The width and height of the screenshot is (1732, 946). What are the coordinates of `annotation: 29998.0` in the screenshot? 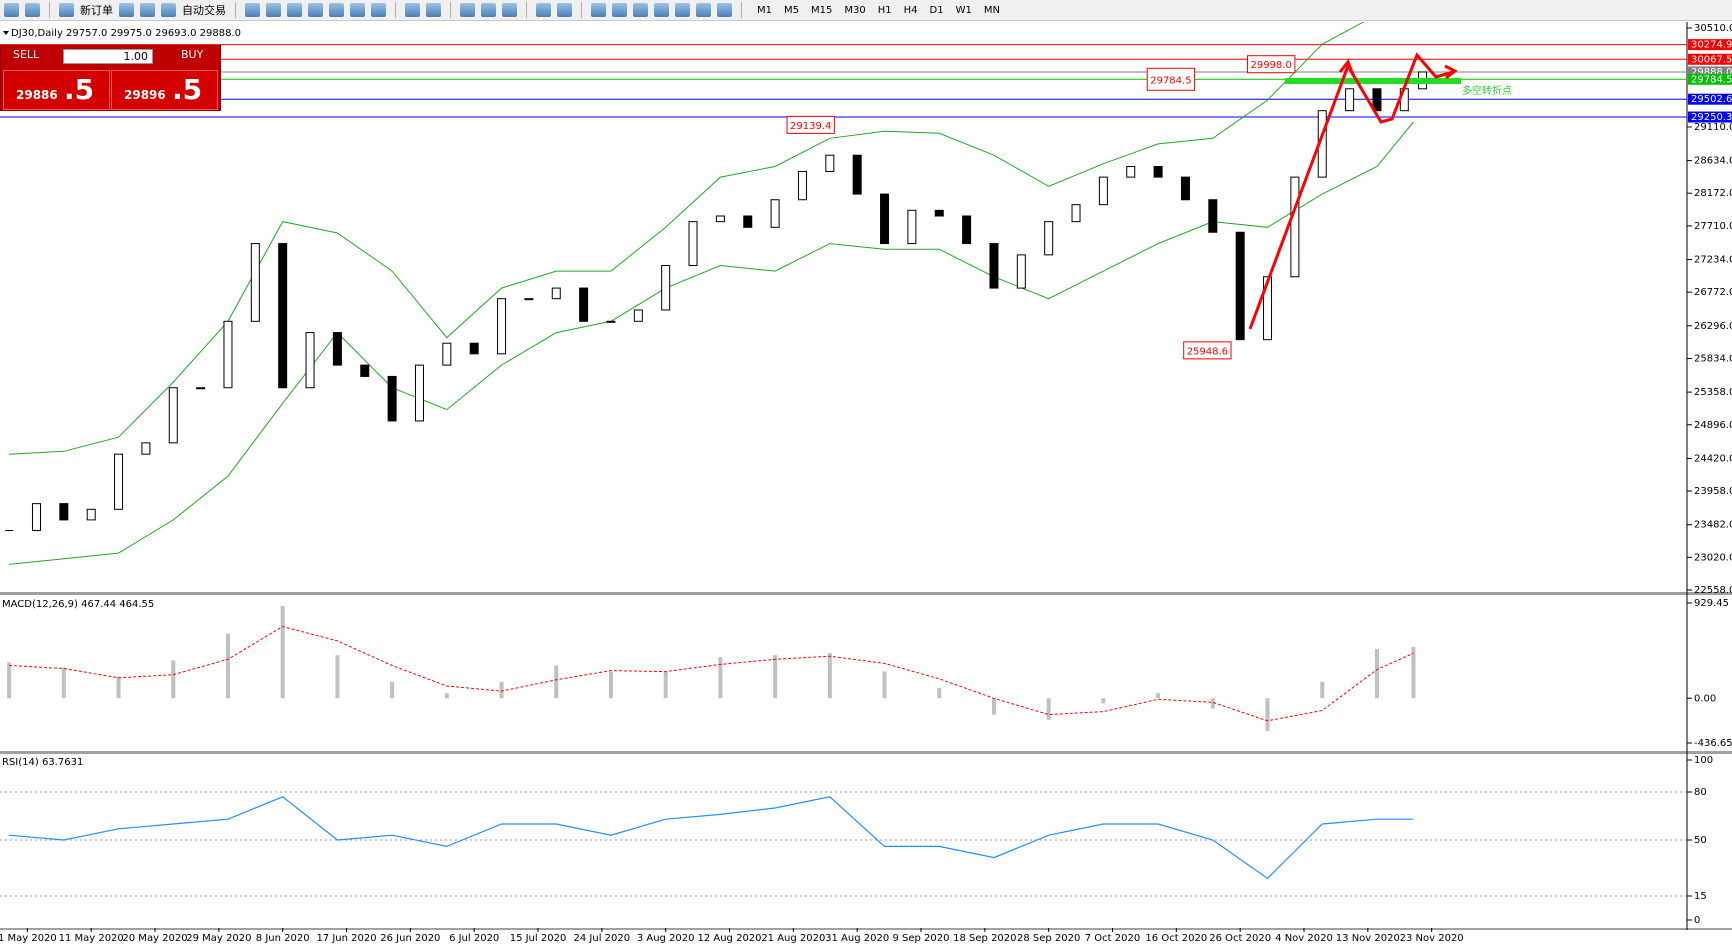 It's located at (1271, 65).